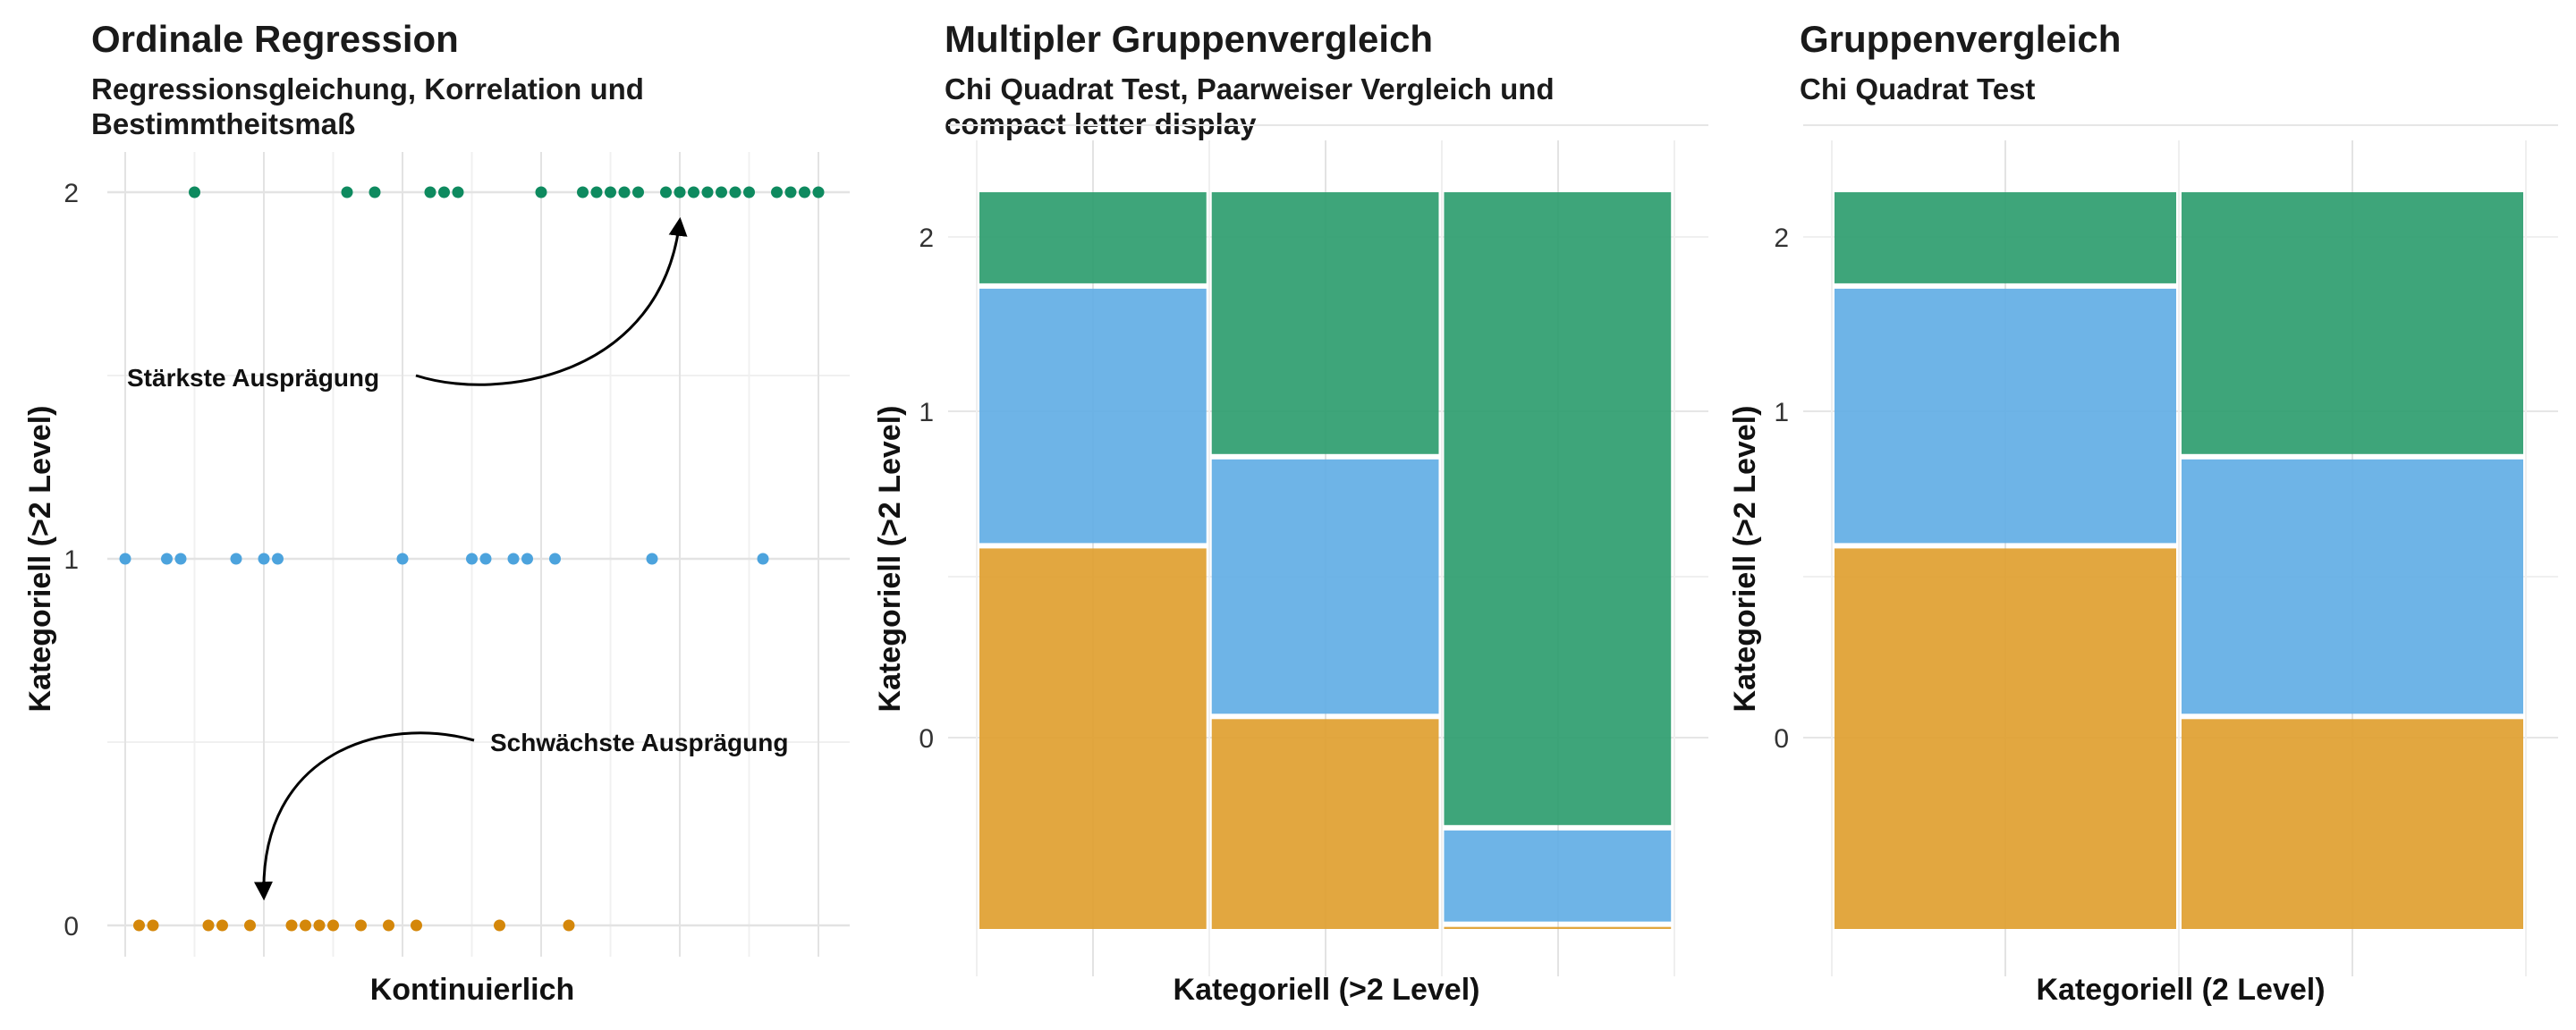  Describe the element at coordinates (253, 378) in the screenshot. I see `annotation-label: Stärkste Ausprägung` at that location.